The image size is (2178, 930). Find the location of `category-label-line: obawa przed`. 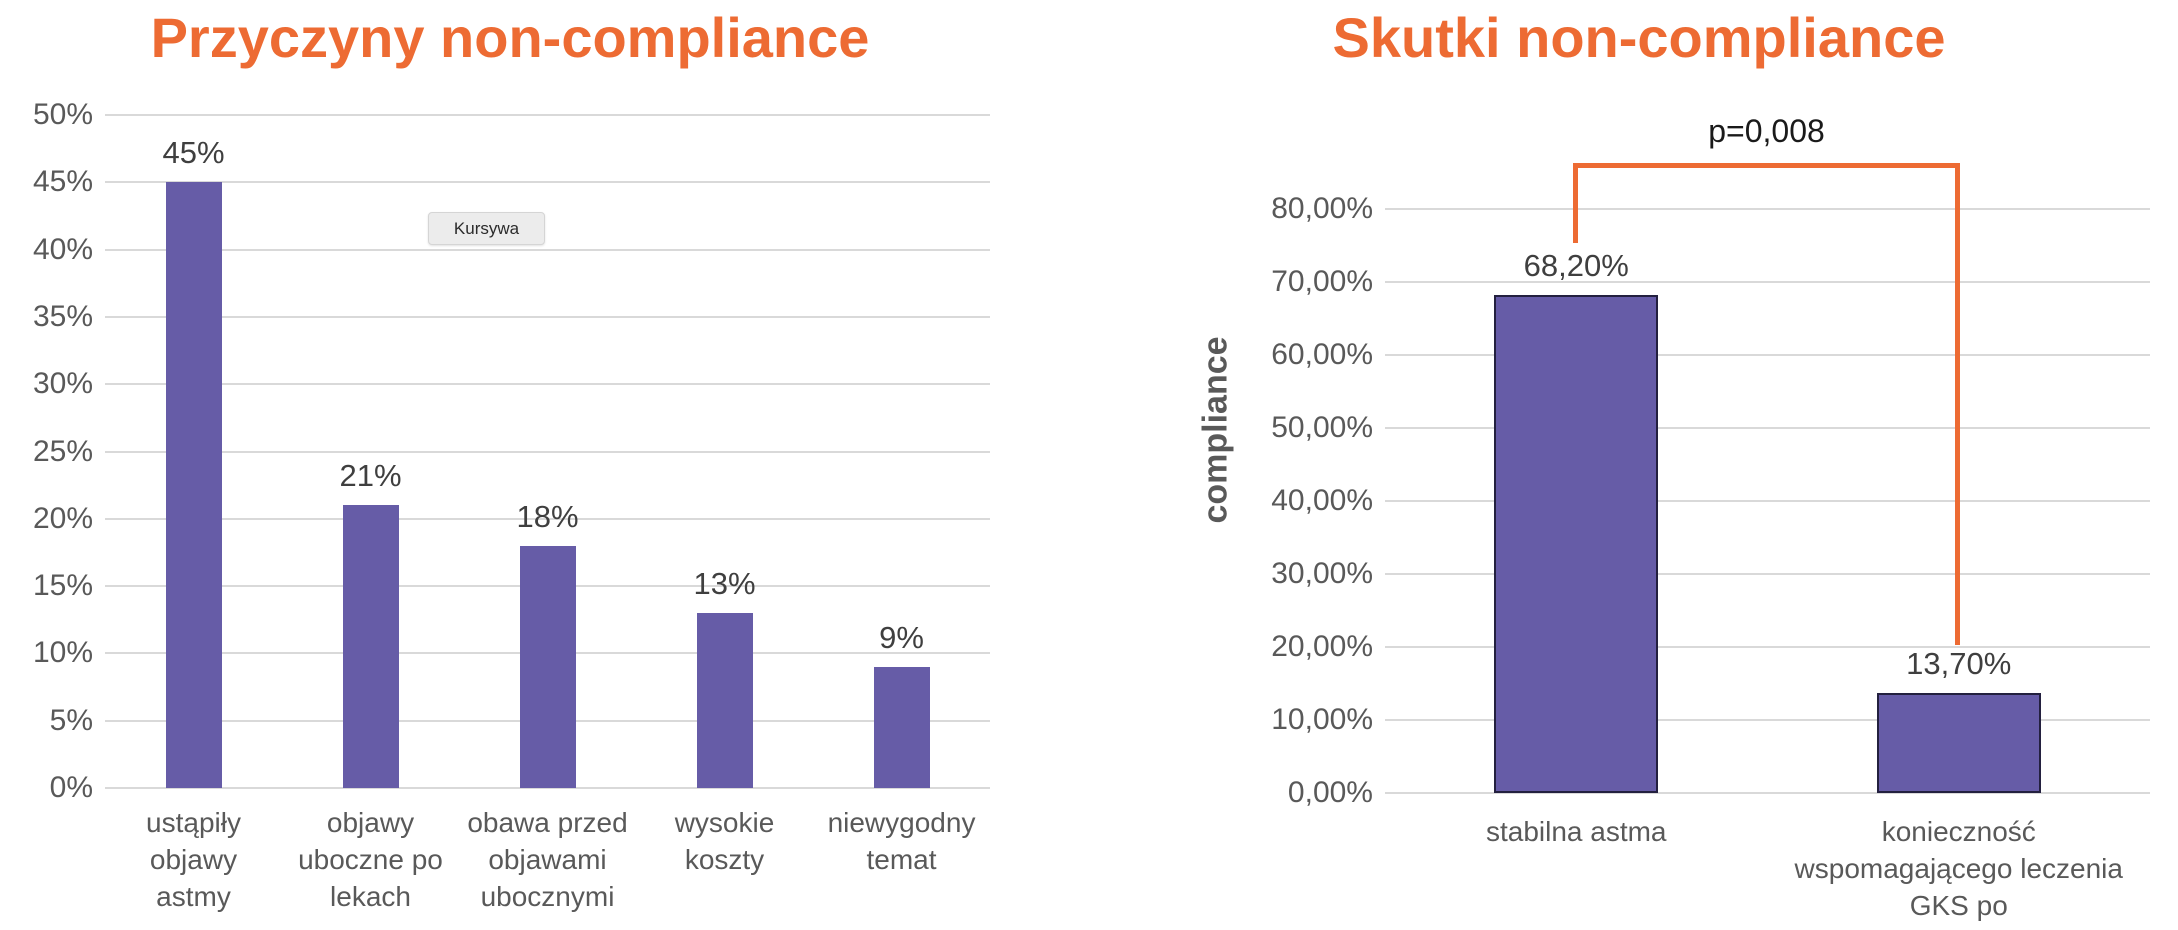

category-label-line: obawa przed is located at coordinates (547, 822).